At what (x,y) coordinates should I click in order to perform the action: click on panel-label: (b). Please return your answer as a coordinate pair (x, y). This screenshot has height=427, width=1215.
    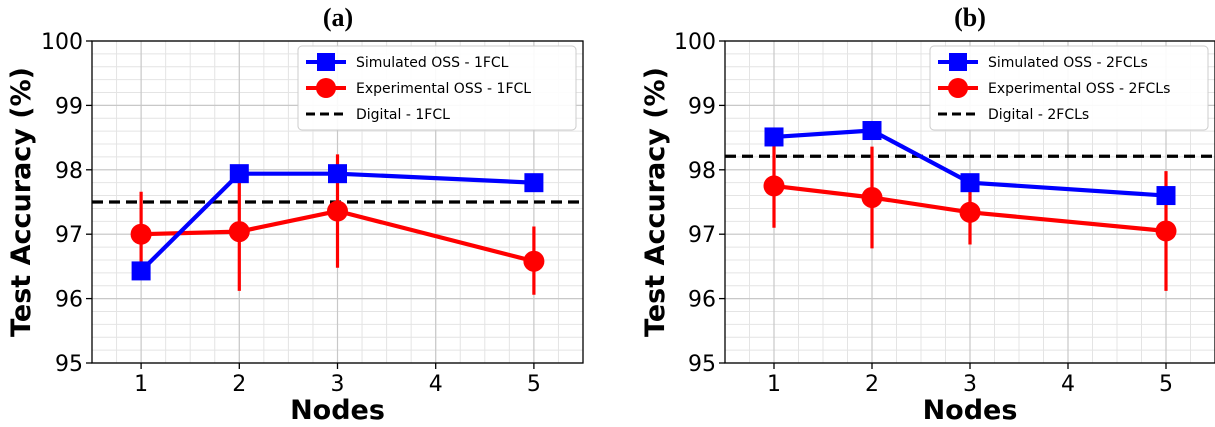
    Looking at the image, I should click on (970, 17).